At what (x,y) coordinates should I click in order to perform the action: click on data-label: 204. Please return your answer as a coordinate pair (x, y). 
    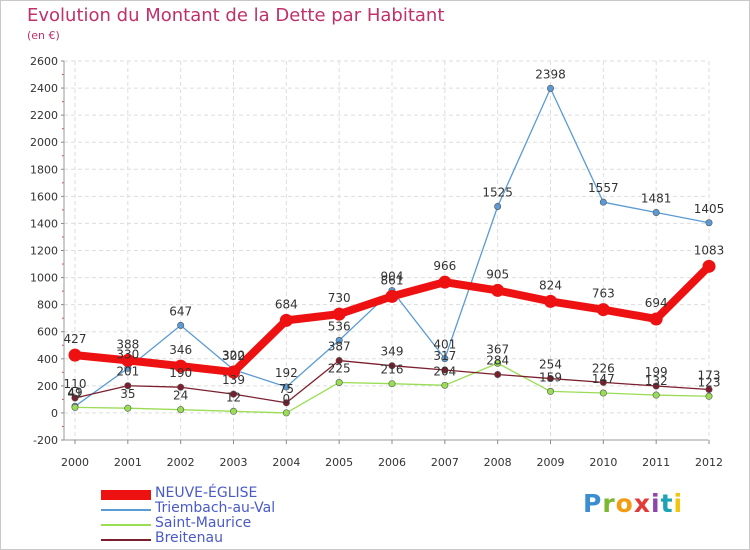
    Looking at the image, I should click on (444, 371).